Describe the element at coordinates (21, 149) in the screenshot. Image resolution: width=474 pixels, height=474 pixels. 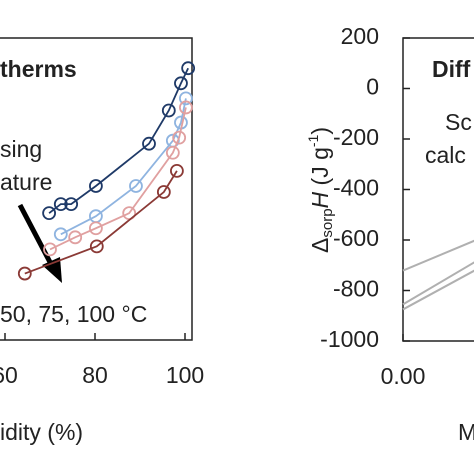
I see `annotation: sing` at that location.